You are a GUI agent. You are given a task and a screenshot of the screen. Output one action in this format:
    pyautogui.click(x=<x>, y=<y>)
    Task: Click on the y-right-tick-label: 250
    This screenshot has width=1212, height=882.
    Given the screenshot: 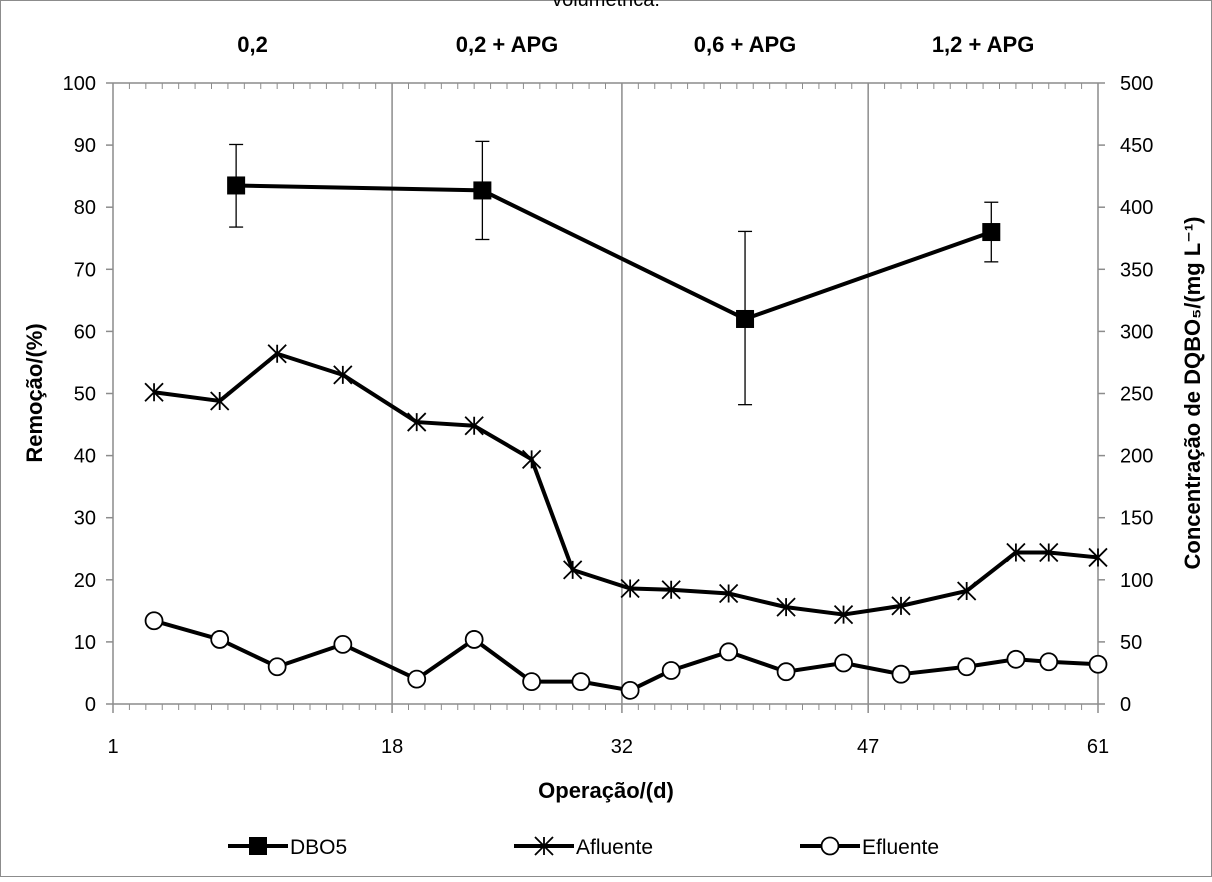 What is the action you would take?
    pyautogui.click(x=1136, y=395)
    